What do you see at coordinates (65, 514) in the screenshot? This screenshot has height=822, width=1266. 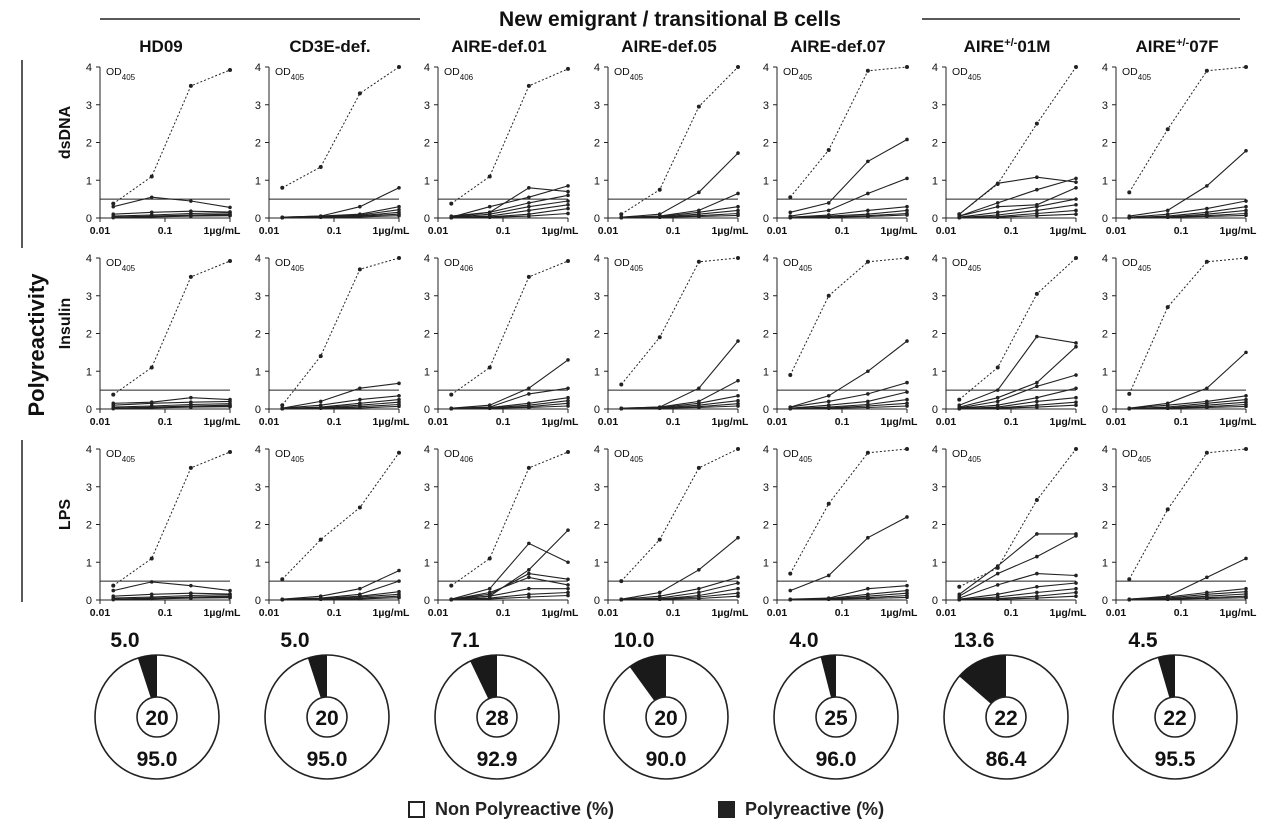 I see `row-label-lps: LPS` at bounding box center [65, 514].